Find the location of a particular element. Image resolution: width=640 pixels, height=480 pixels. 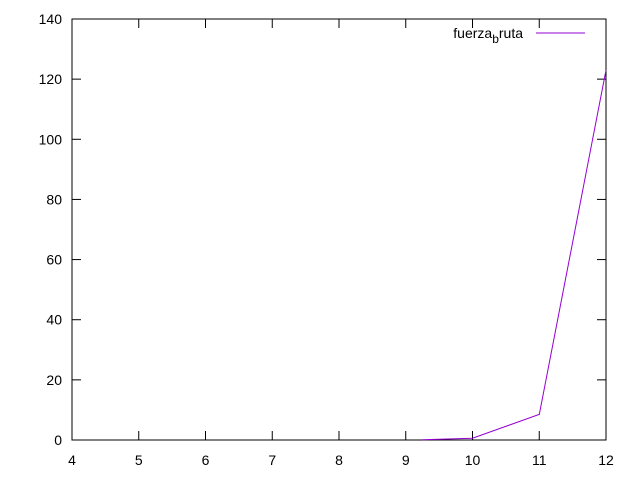

legend-label: fuerzabruta is located at coordinates (488, 35).